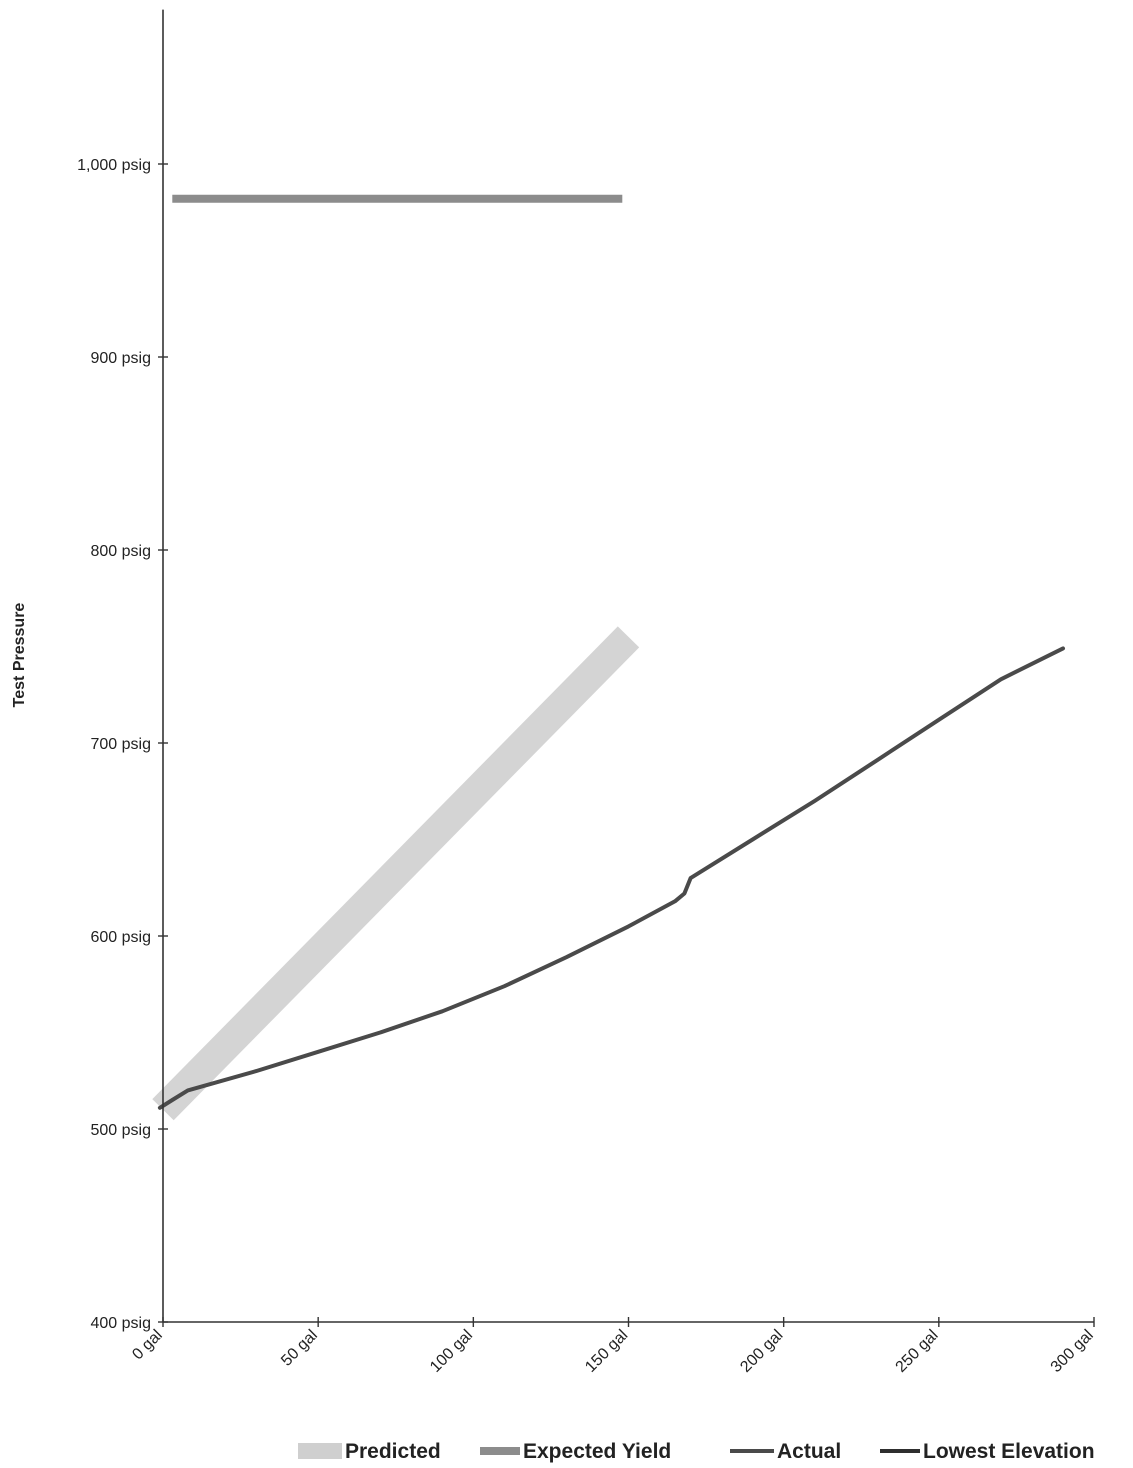  What do you see at coordinates (761, 1351) in the screenshot?
I see `x-tick-label: 200 gal` at bounding box center [761, 1351].